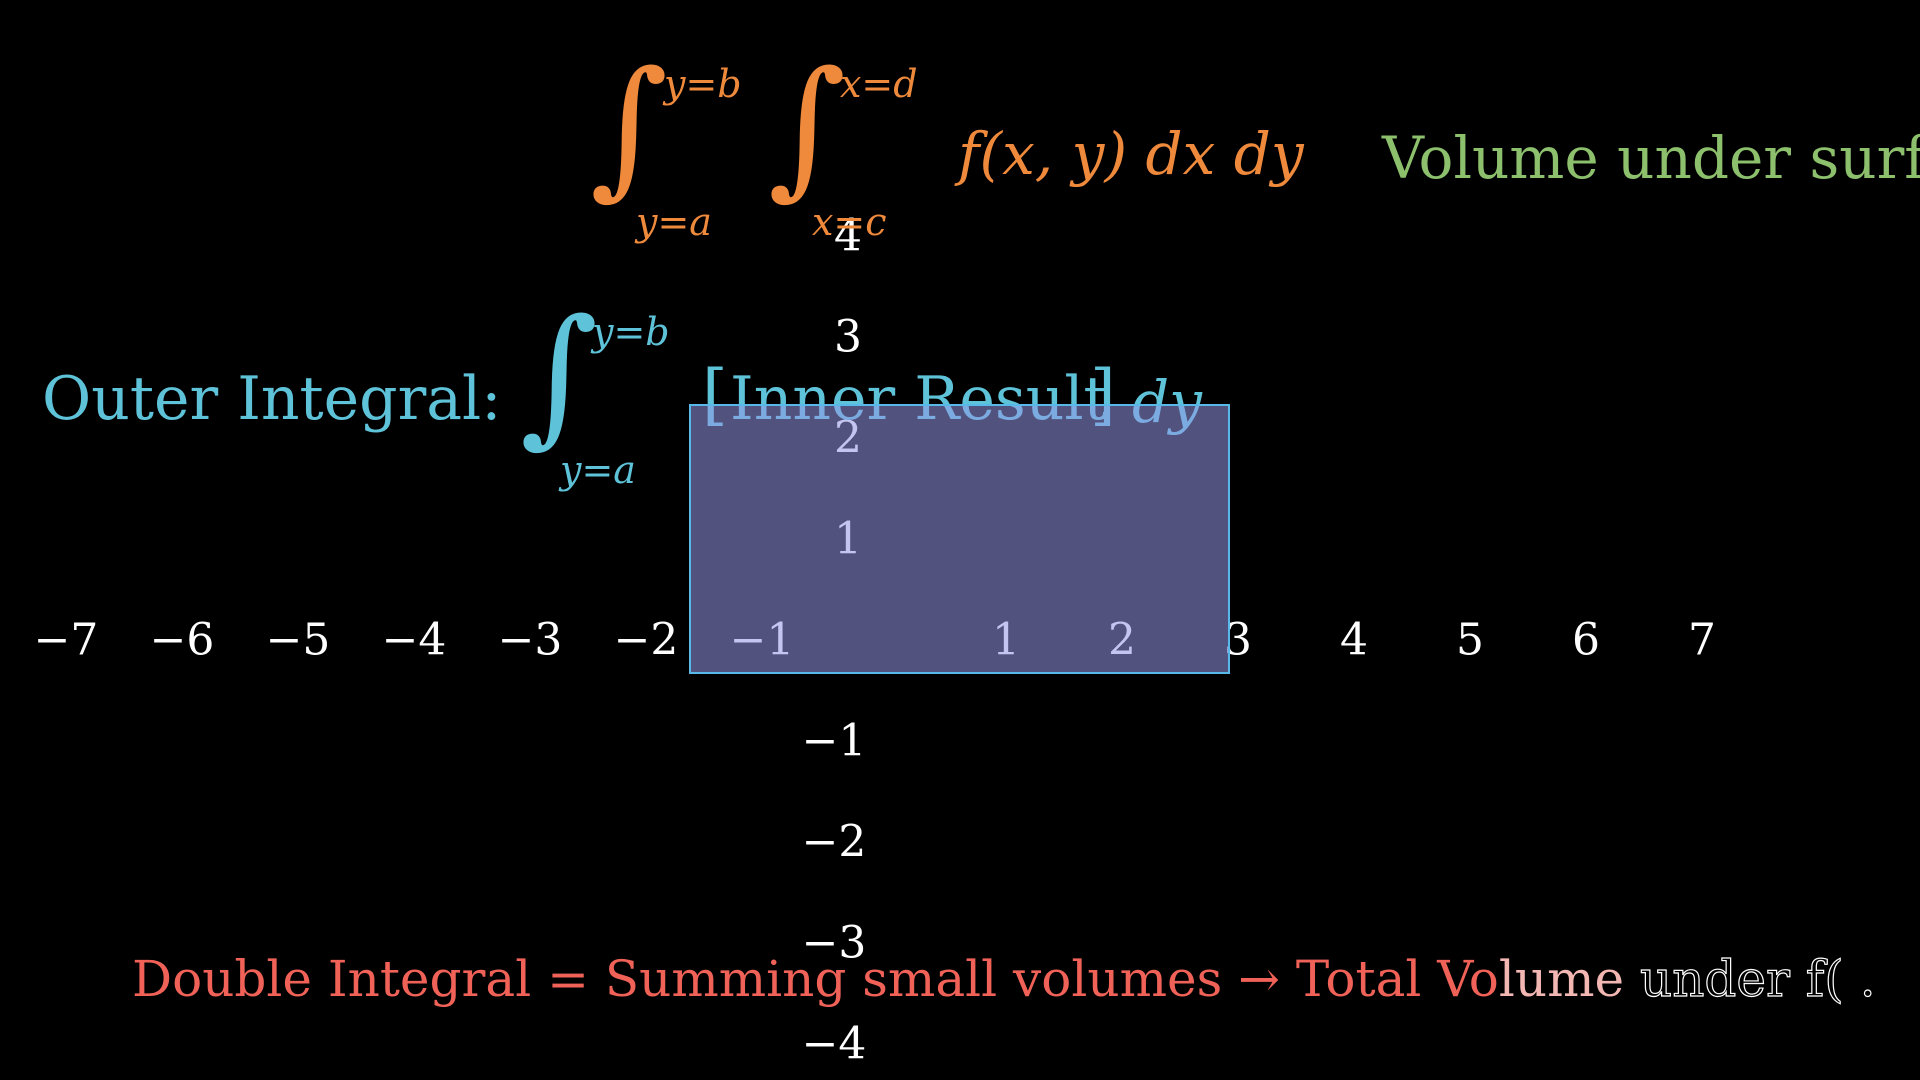  I want to click on y-tick-label: −2, so click(834, 842).